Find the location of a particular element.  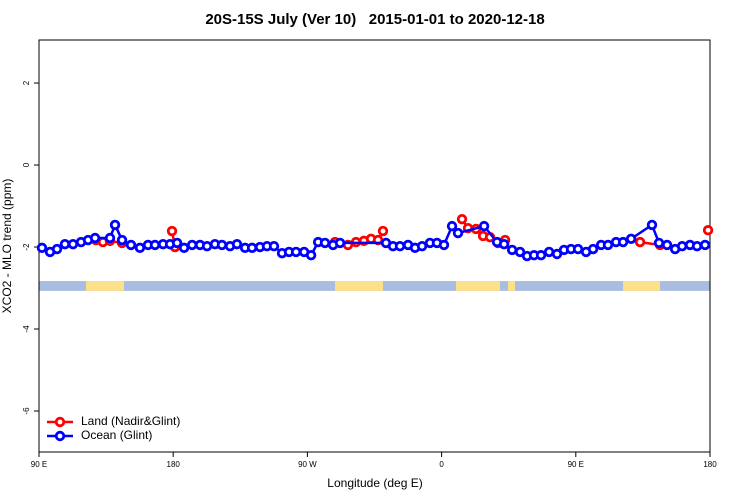

legend-label: Land (Nadir&Glint) is located at coordinates (130, 421).